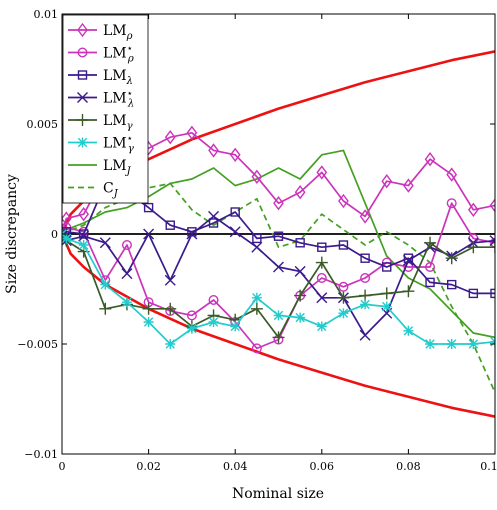 The width and height of the screenshot is (497, 510). What do you see at coordinates (62, 466) in the screenshot?
I see `x-tick-label: 0` at bounding box center [62, 466].